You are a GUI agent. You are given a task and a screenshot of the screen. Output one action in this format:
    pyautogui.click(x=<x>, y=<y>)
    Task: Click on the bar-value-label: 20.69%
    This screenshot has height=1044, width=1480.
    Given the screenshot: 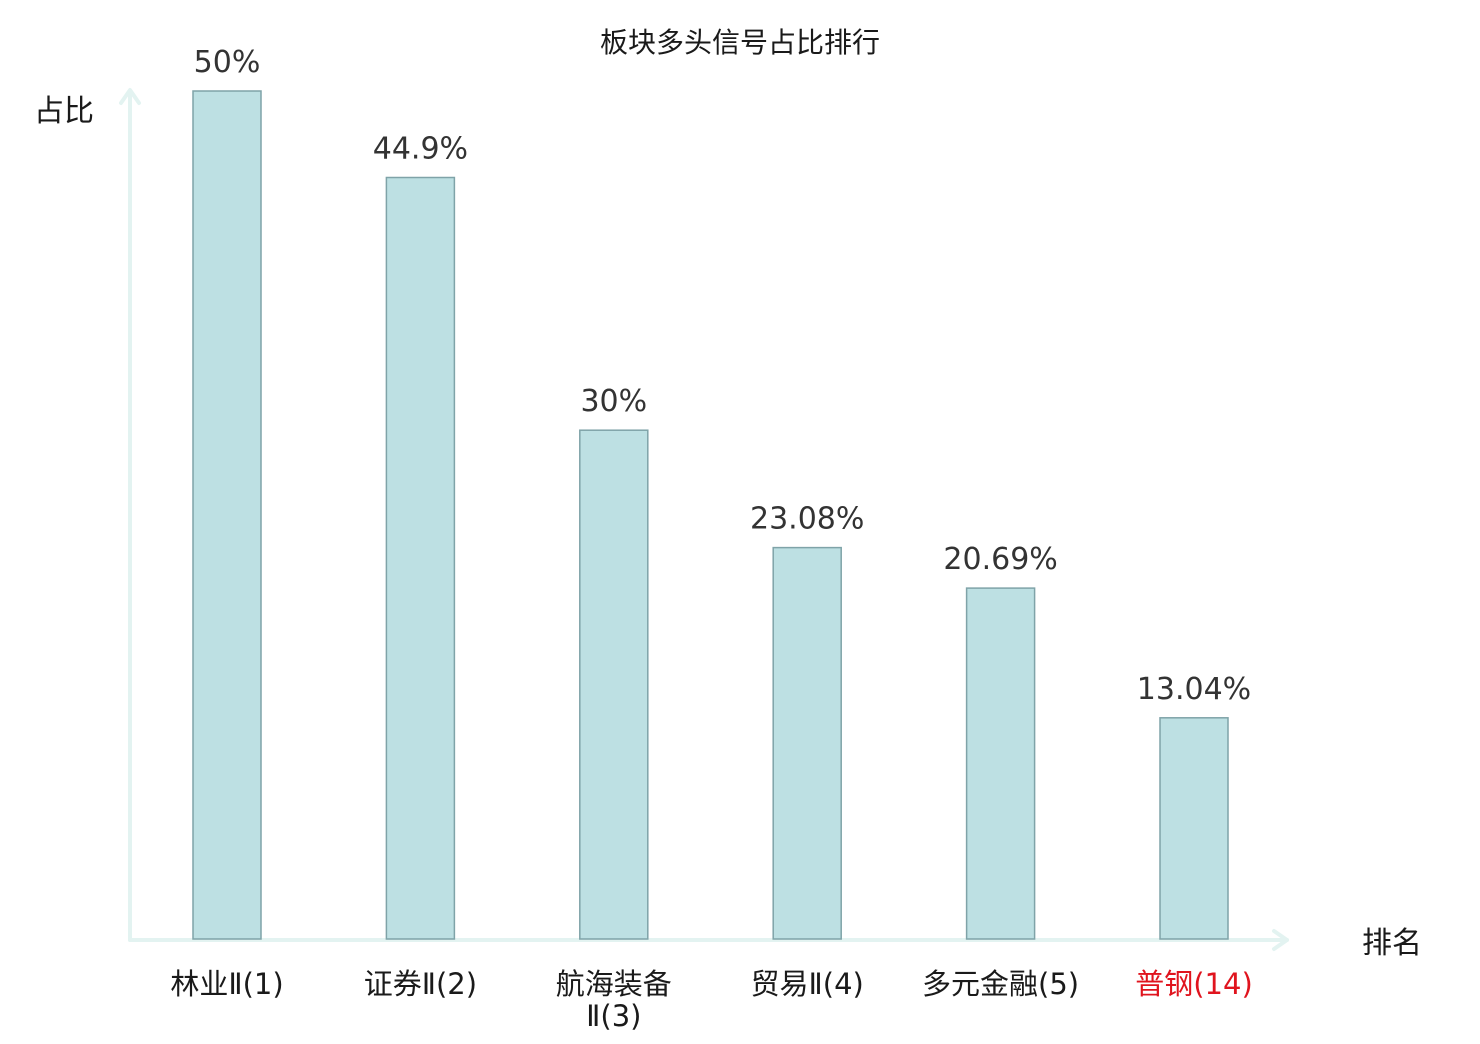 What is the action you would take?
    pyautogui.click(x=1000, y=559)
    